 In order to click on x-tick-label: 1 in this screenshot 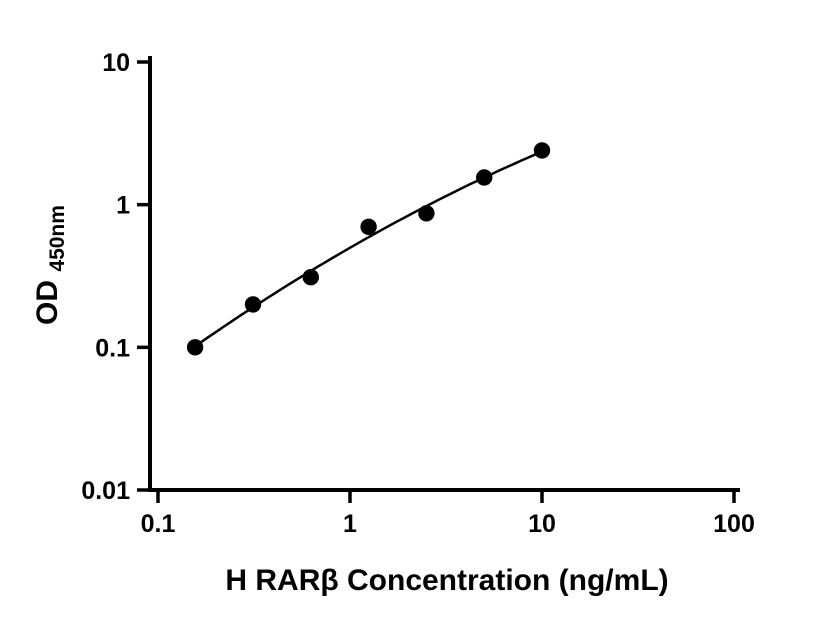, I will do `click(350, 524)`.